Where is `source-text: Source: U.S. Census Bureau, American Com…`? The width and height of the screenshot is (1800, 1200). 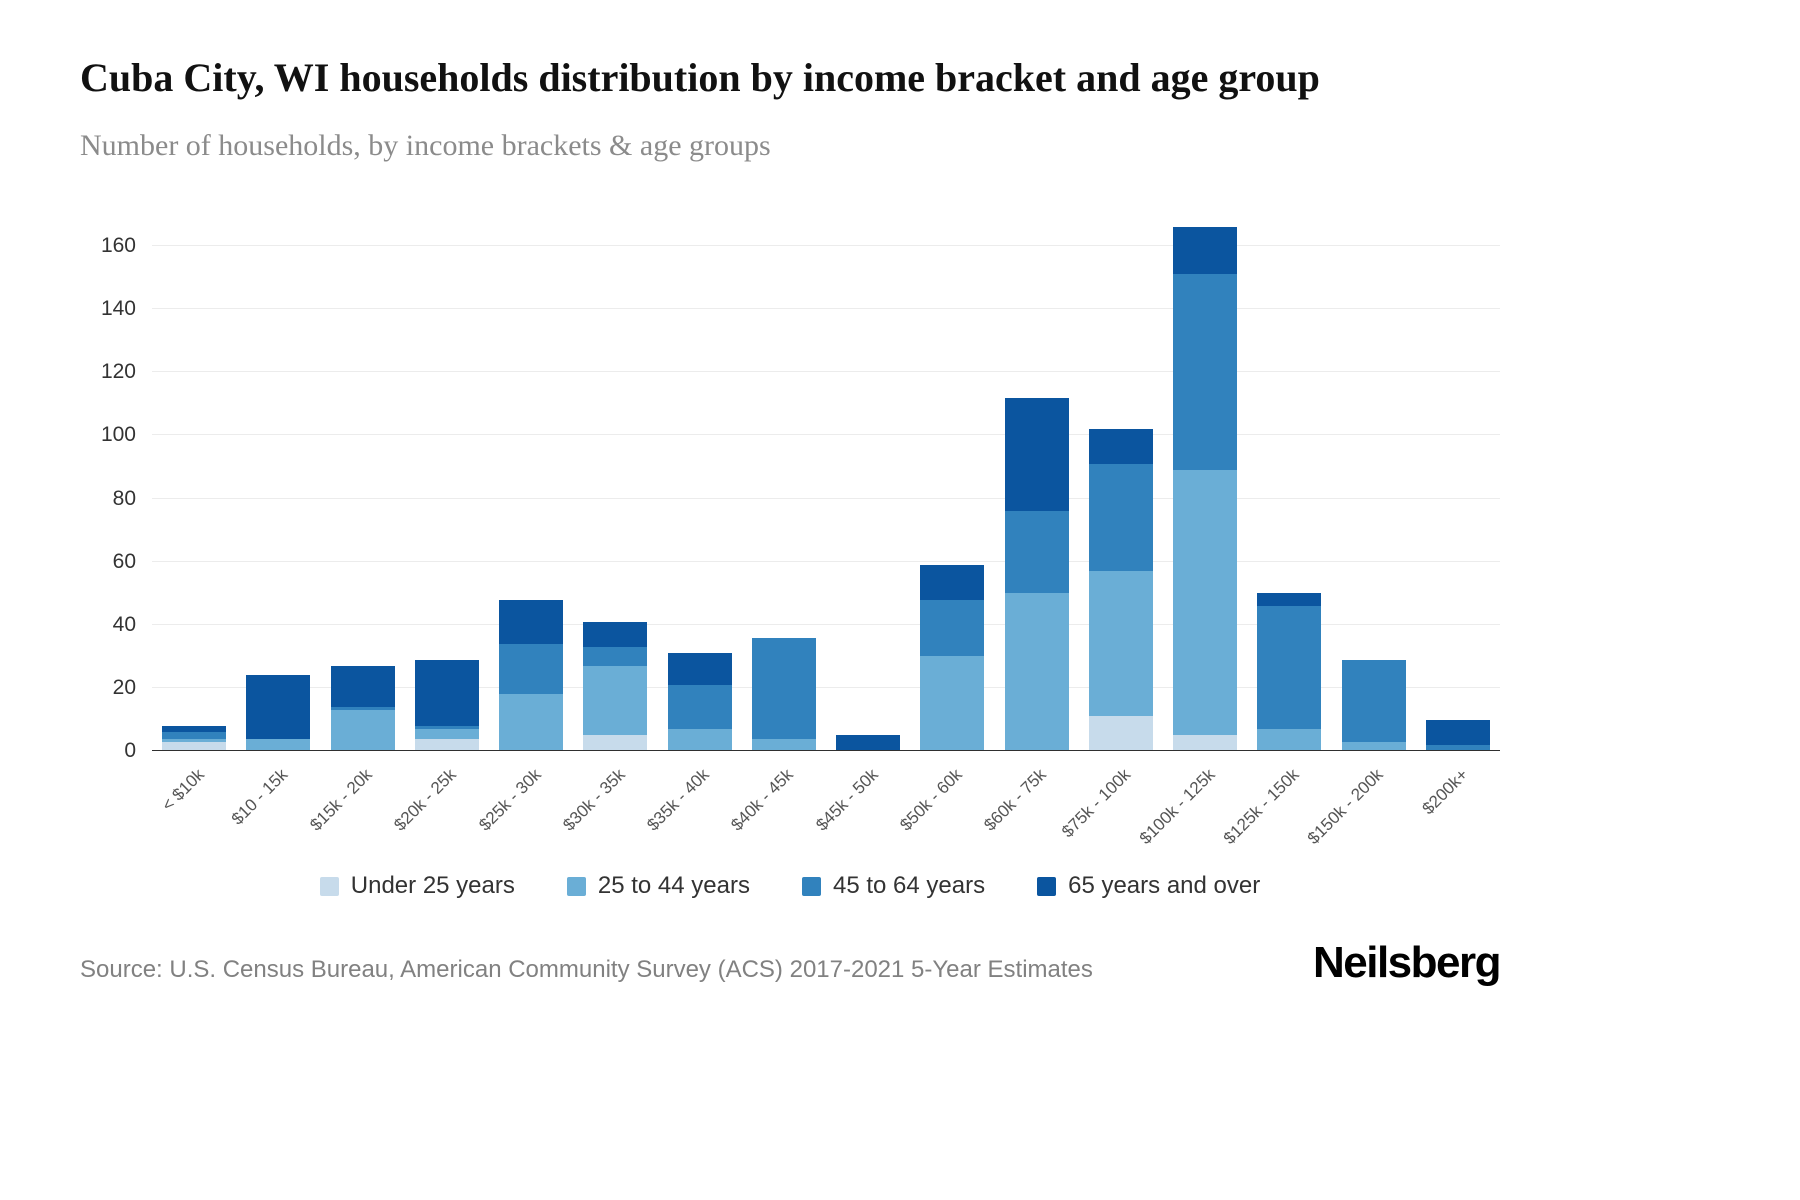
source-text: Source: U.S. Census Bureau, American Com… is located at coordinates (586, 970).